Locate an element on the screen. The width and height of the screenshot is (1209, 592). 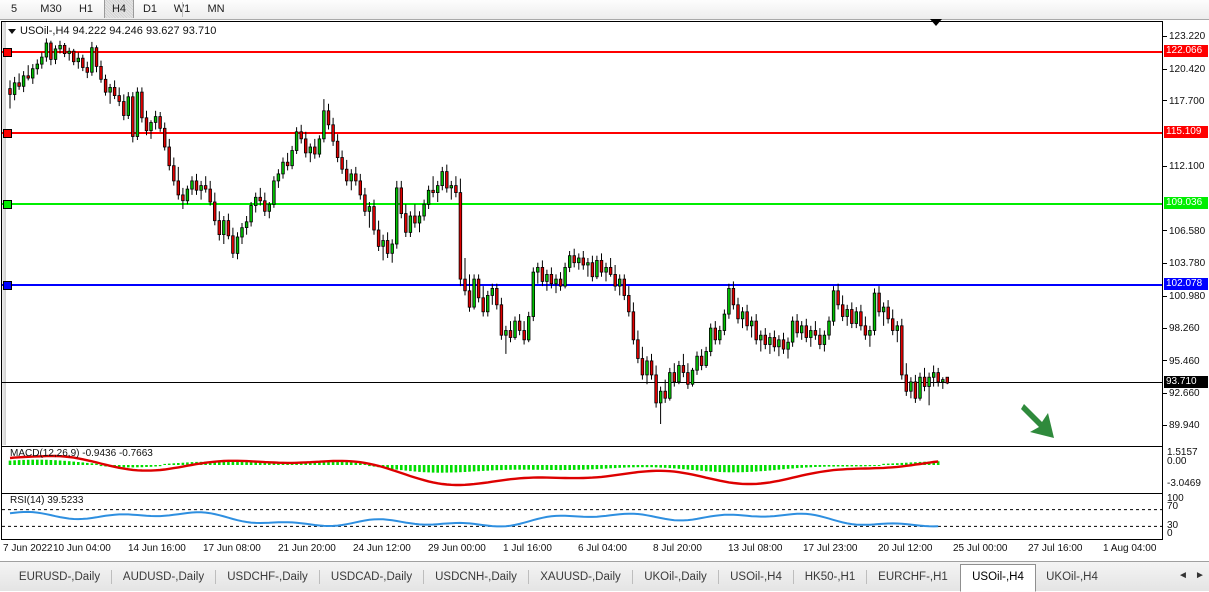
timeframe-toolbar: 5M30H1H4D1W1MN is located at coordinates (604, 10).